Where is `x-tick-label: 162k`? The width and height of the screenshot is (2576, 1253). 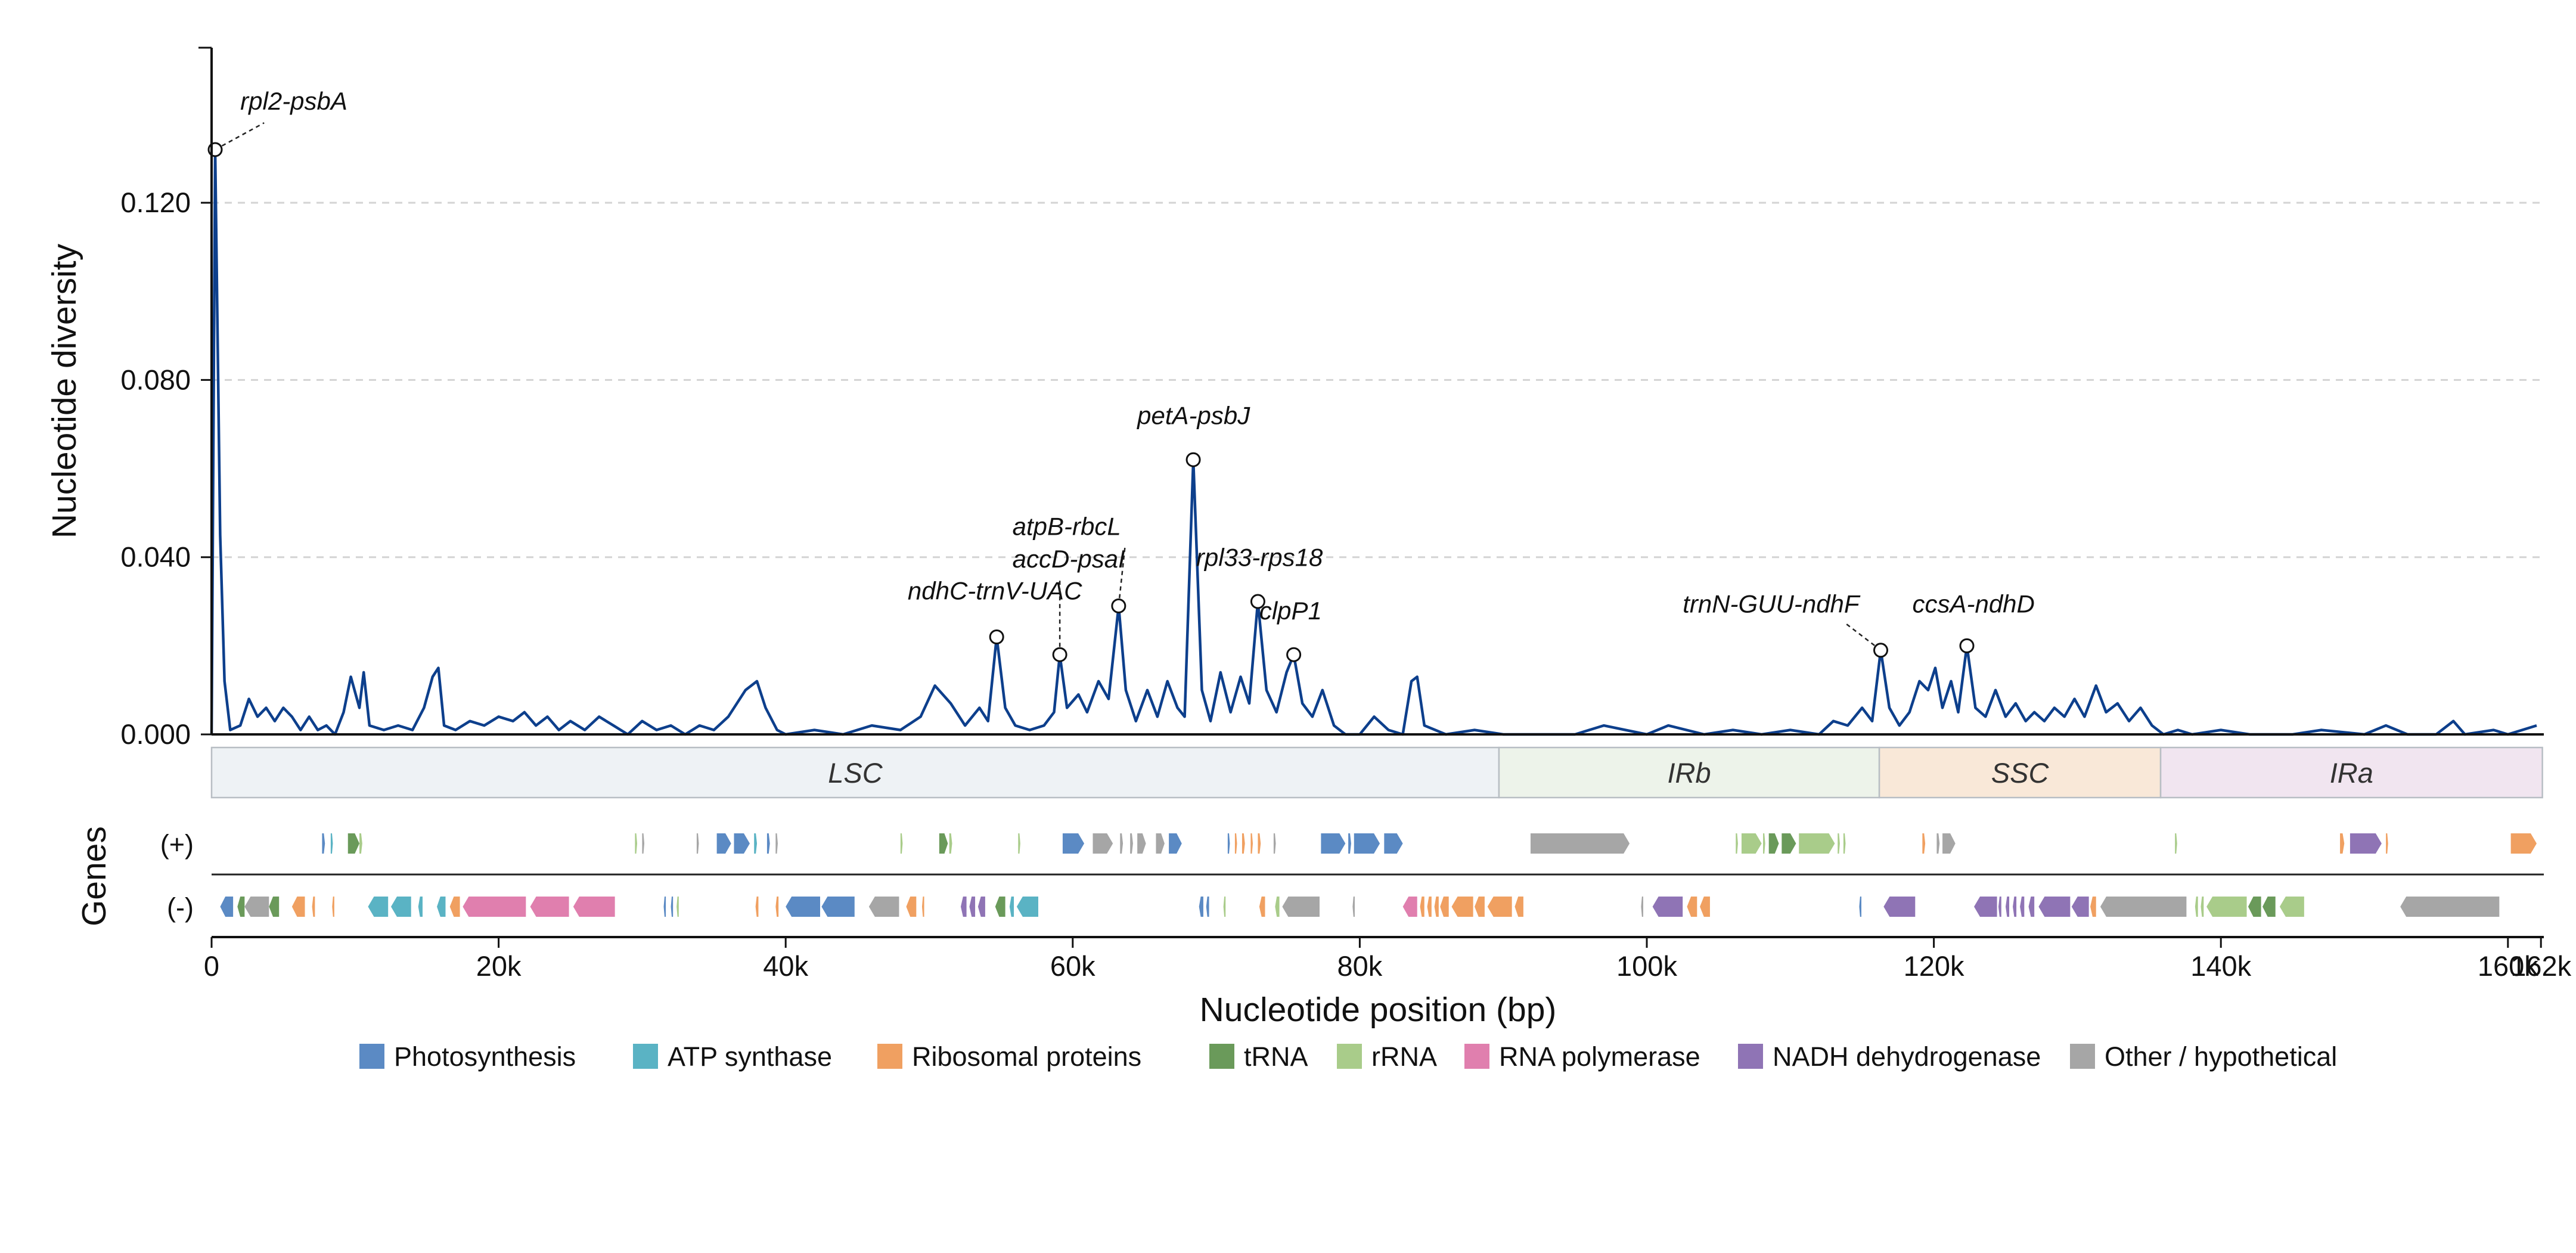 x-tick-label: 162k is located at coordinates (2540, 966).